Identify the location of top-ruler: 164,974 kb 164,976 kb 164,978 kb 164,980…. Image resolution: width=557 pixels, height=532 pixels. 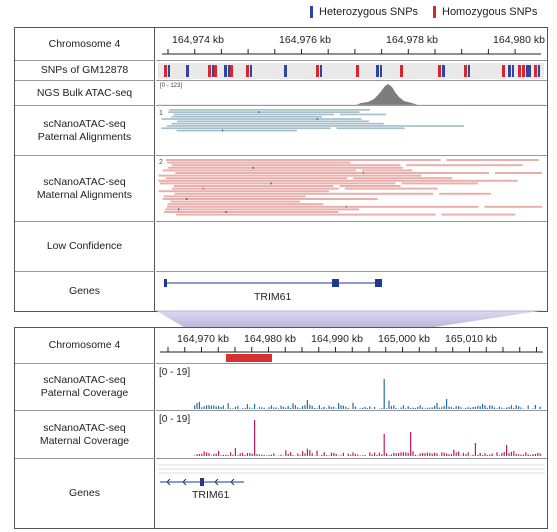
(351, 44).